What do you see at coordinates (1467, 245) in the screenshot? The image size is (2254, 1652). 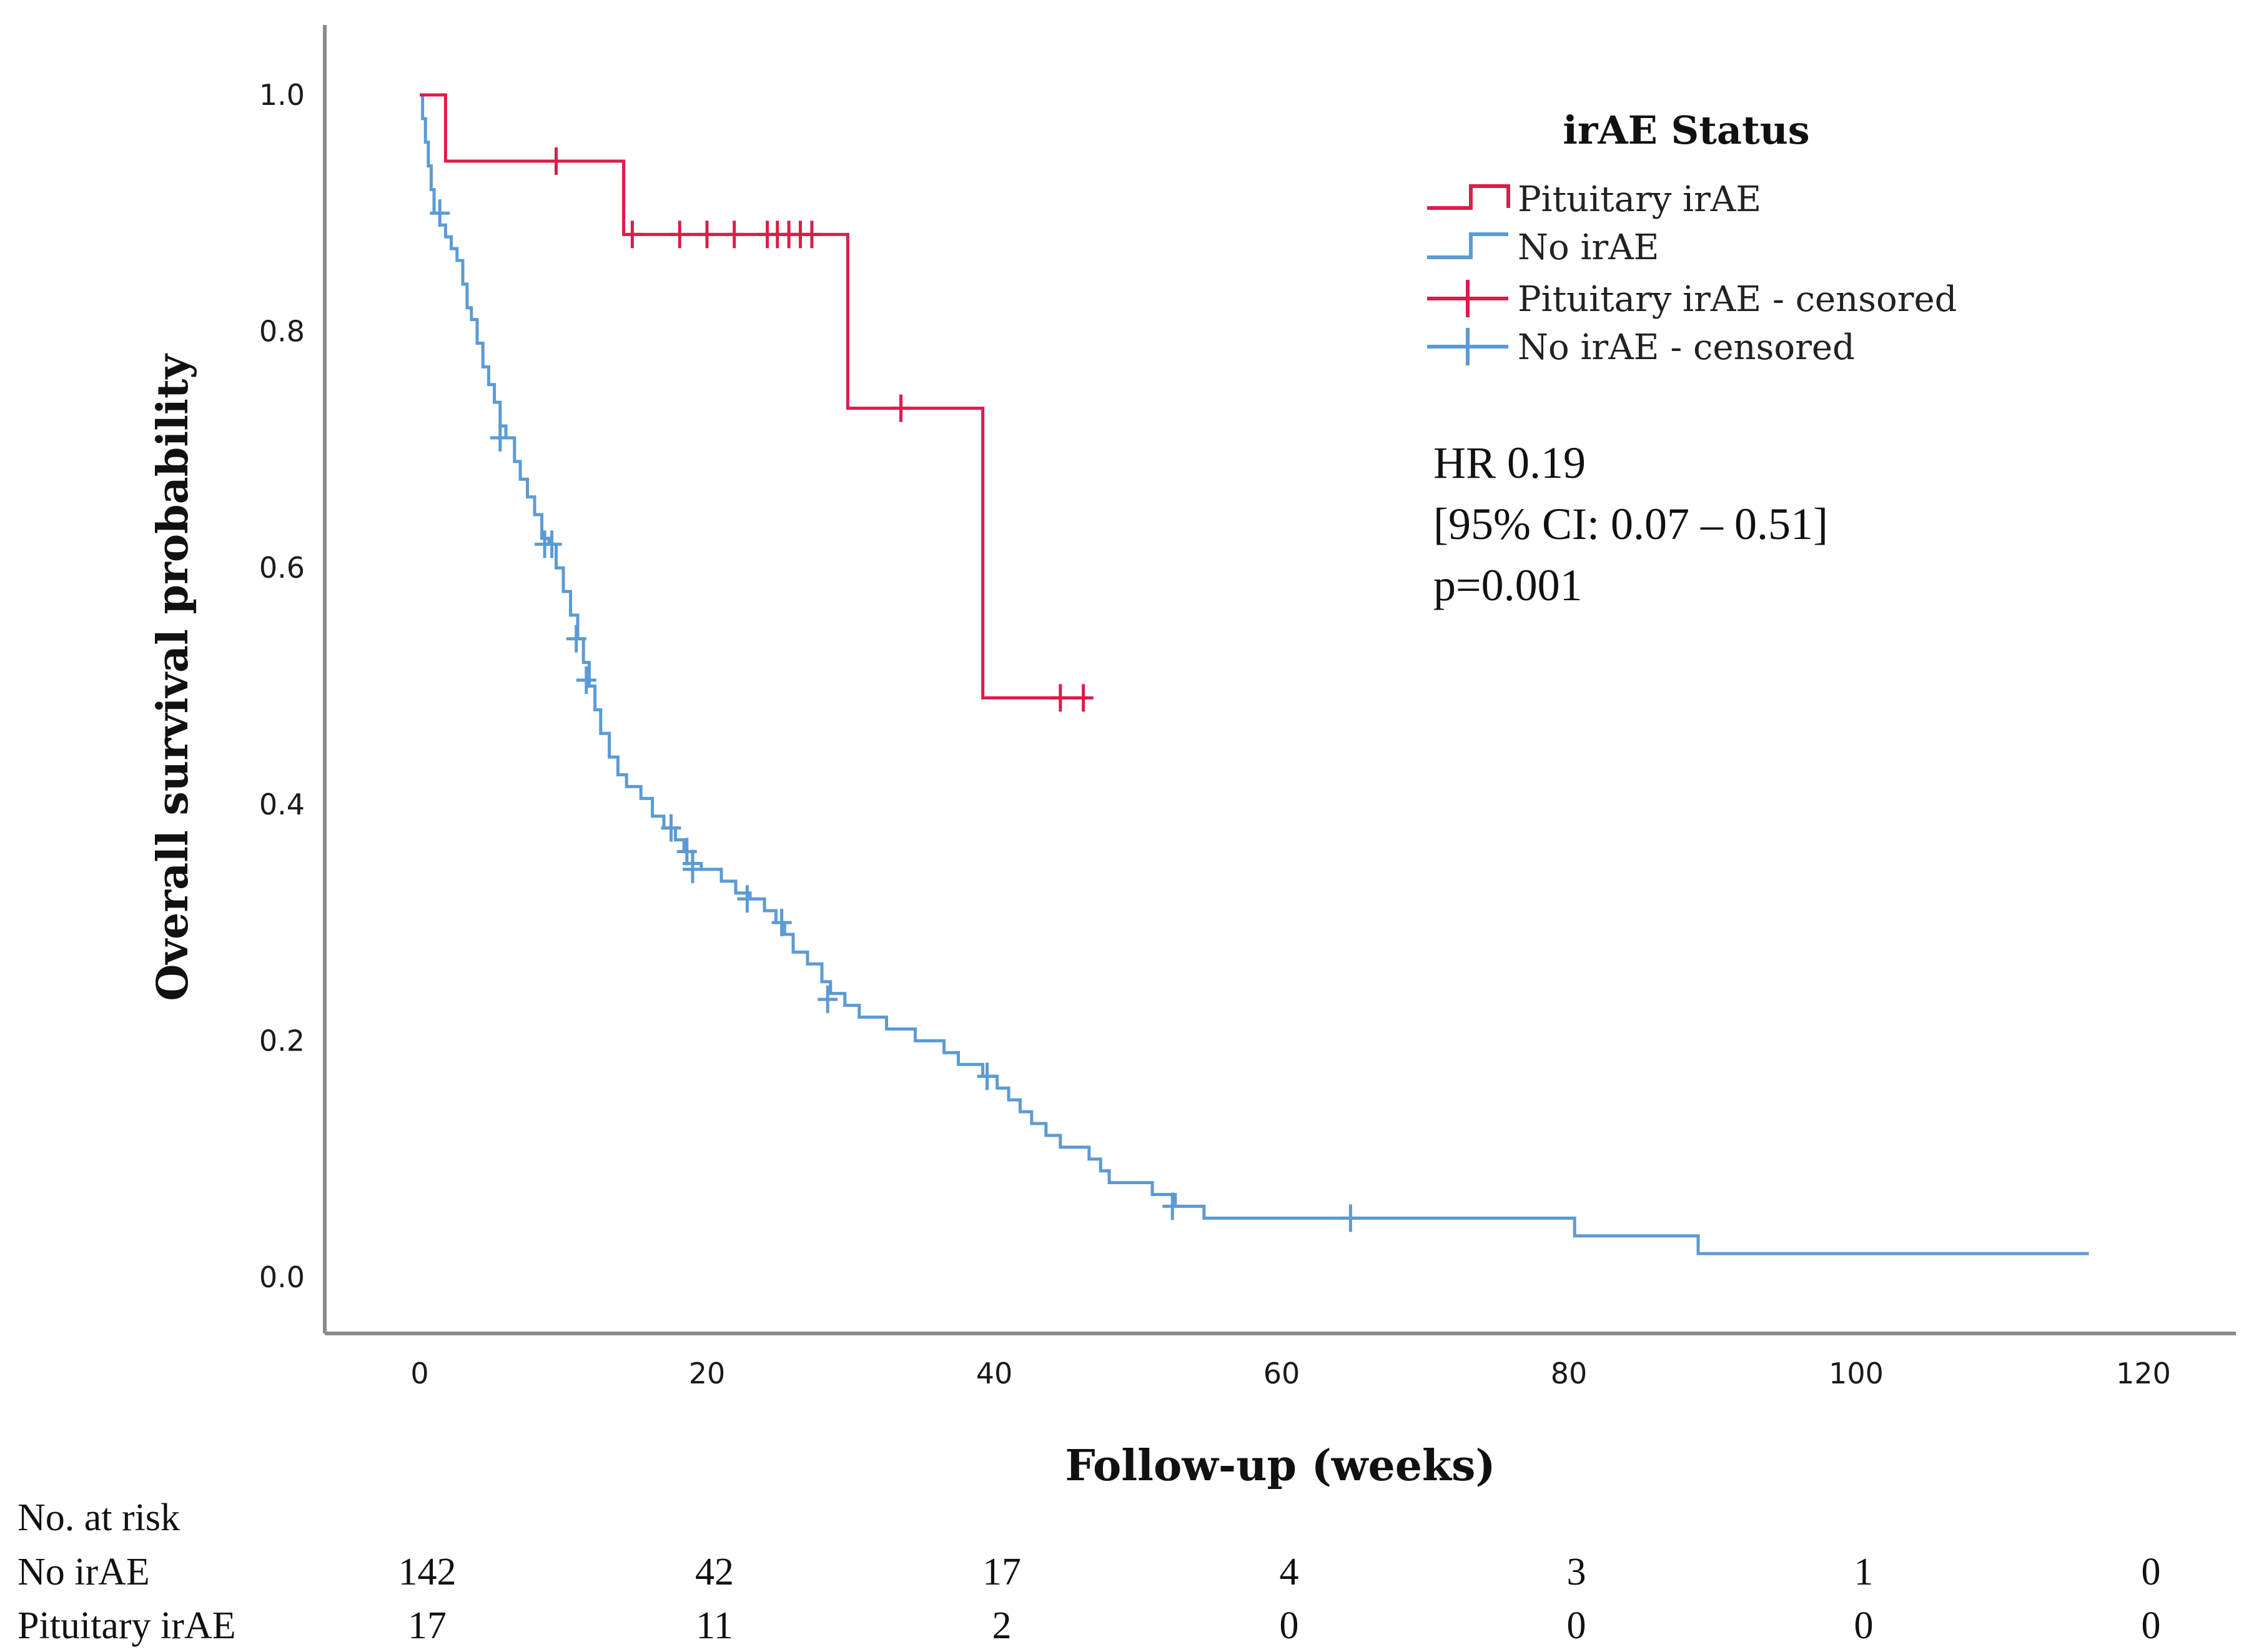 I see `legend-no-irae-line-icon` at bounding box center [1467, 245].